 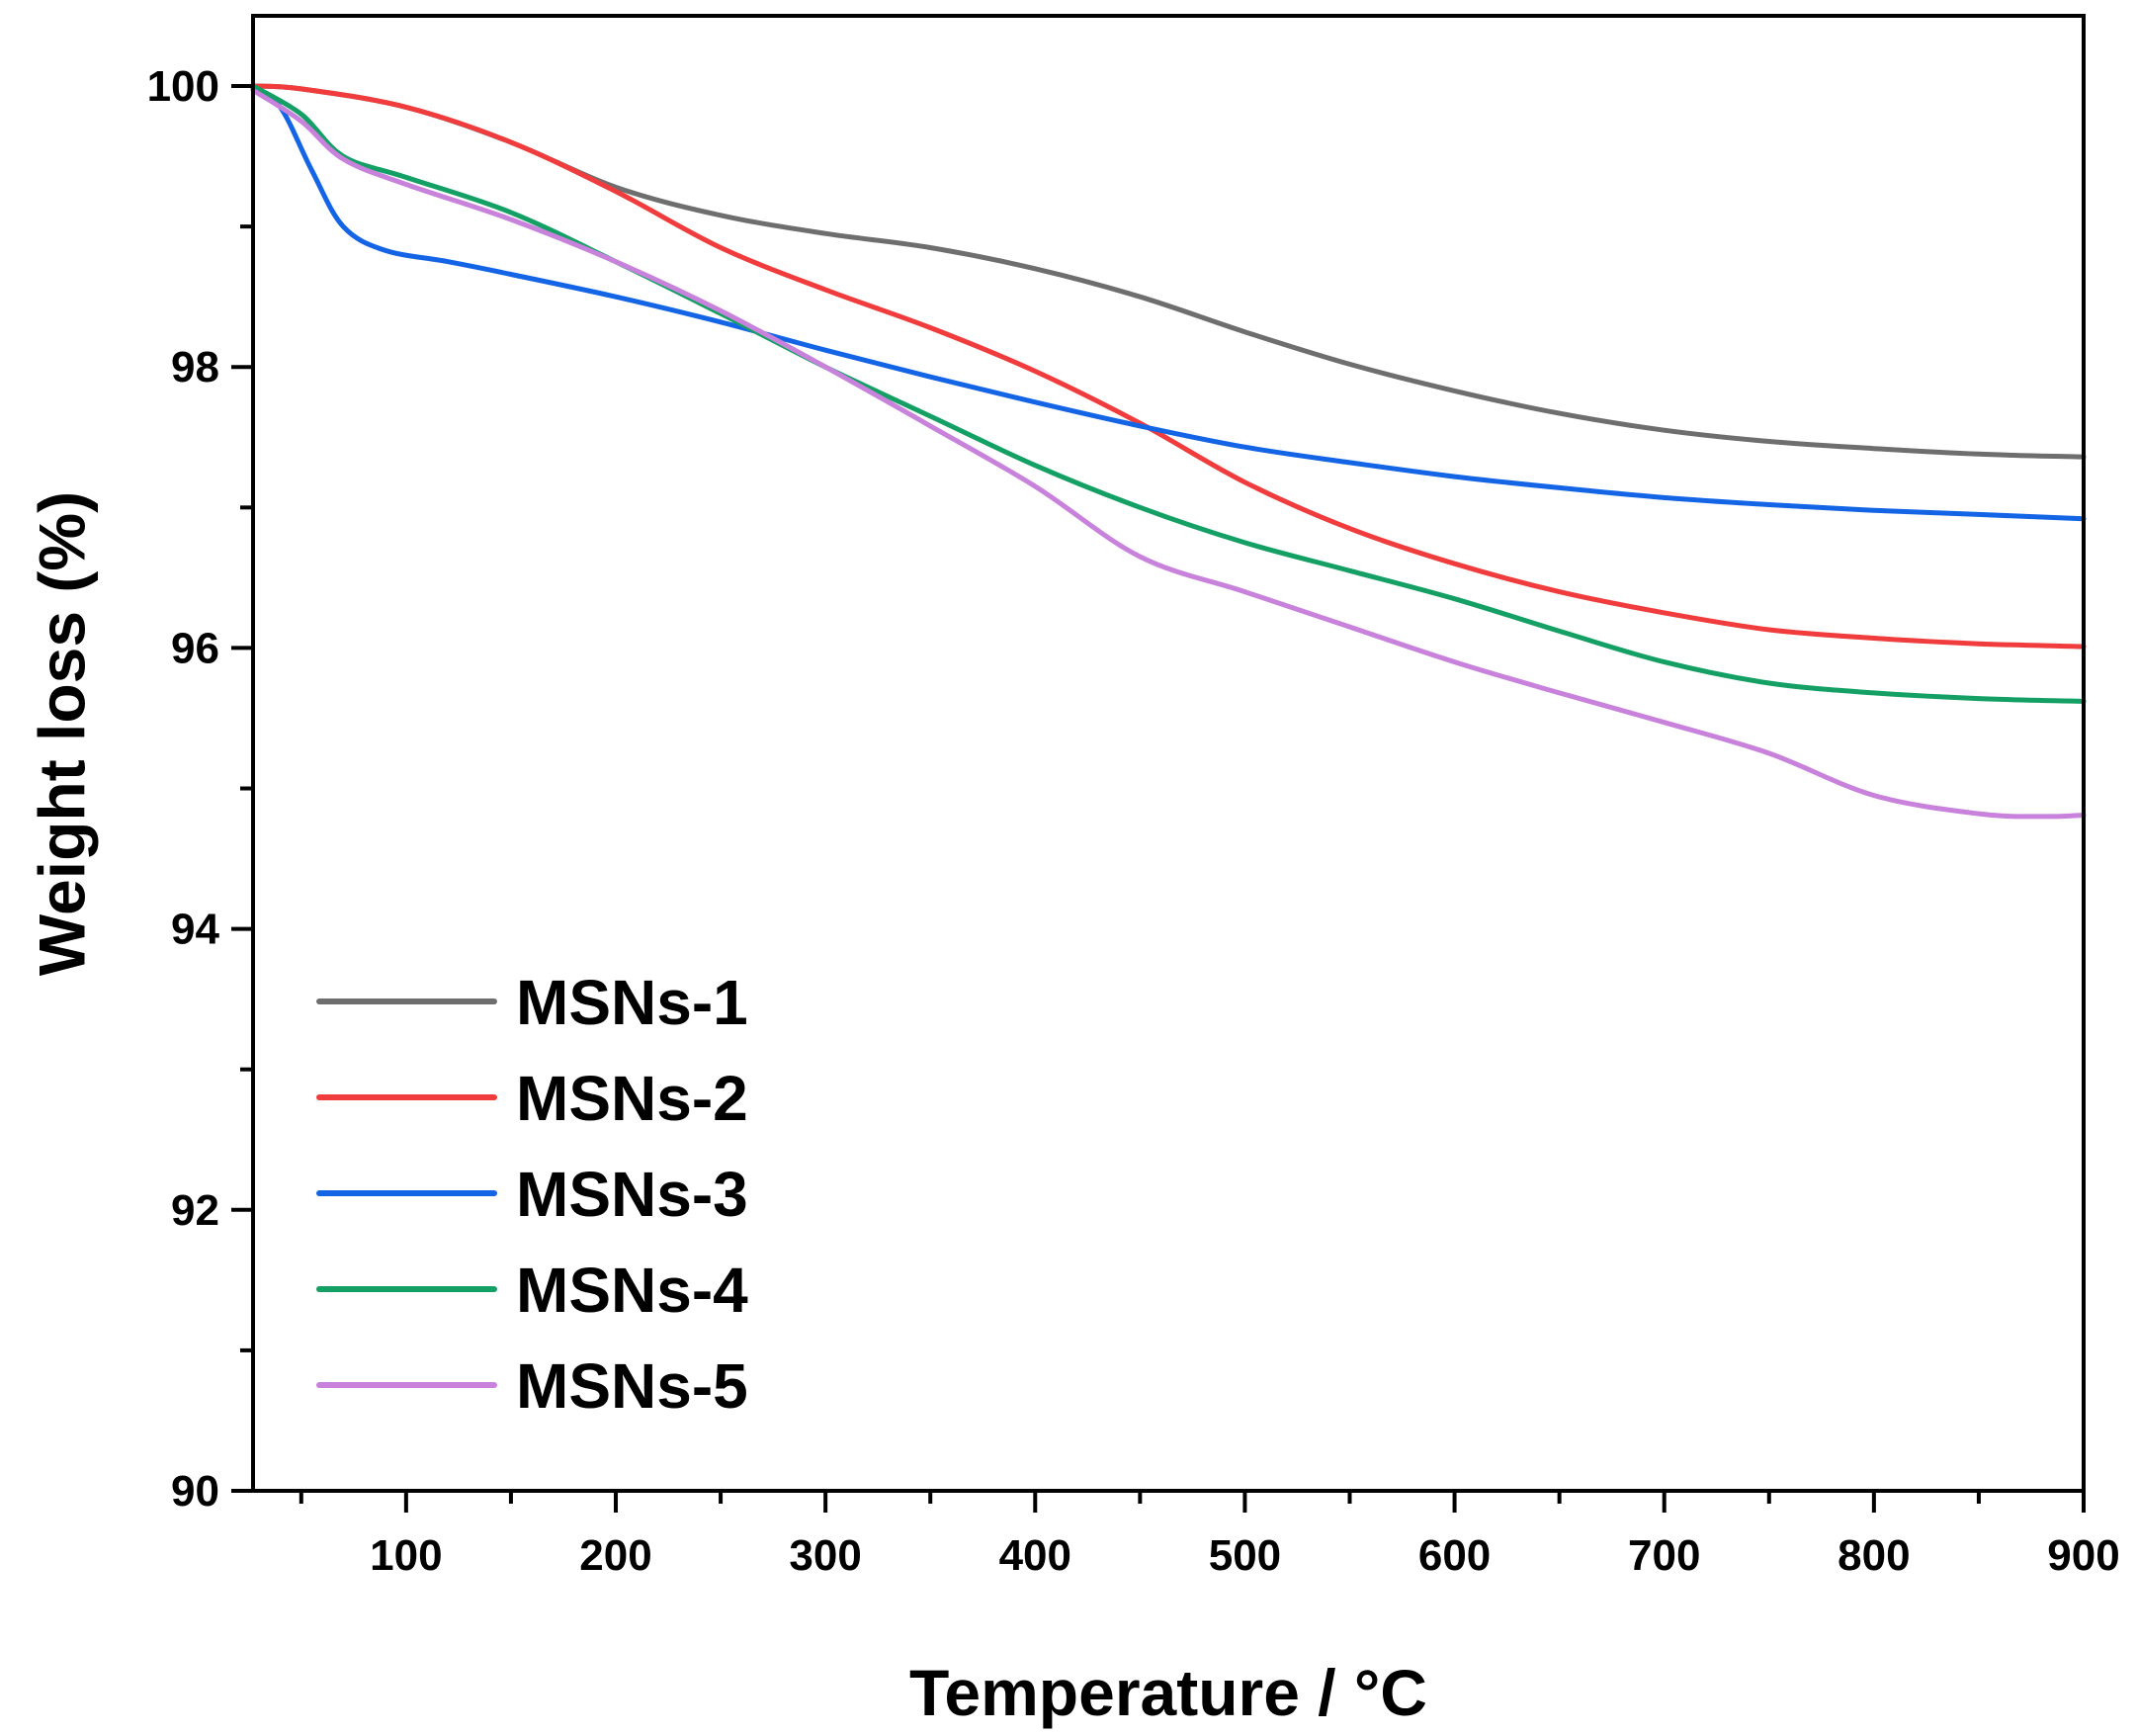 What do you see at coordinates (200, 789) in the screenshot?
I see `y-axis: 90 92 94 96 98 100` at bounding box center [200, 789].